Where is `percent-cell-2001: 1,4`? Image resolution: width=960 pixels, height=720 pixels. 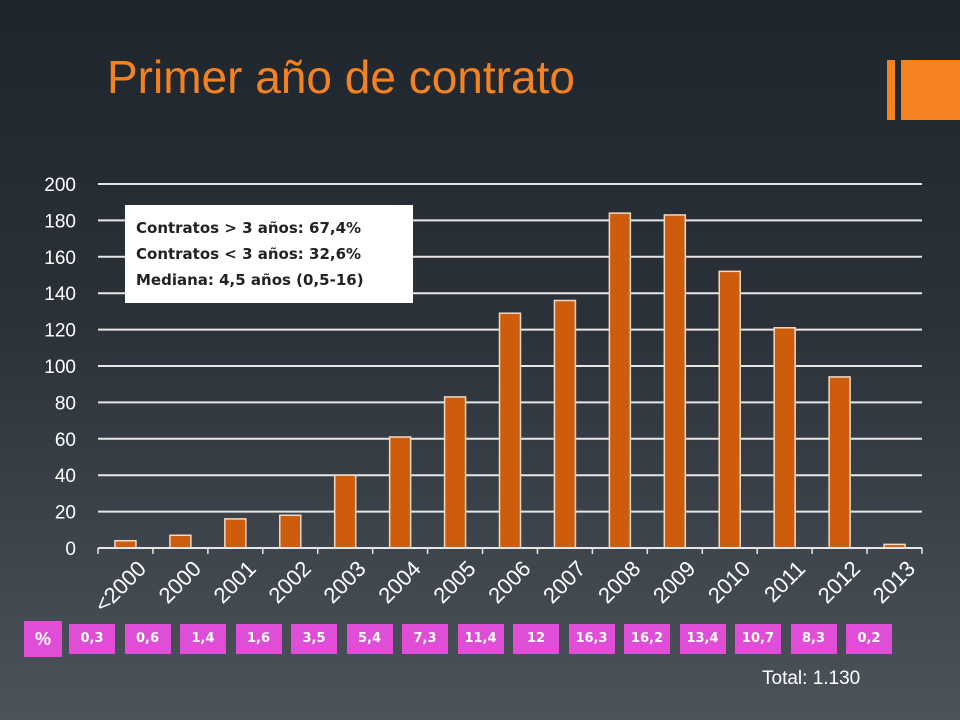 percent-cell-2001: 1,4 is located at coordinates (203, 639).